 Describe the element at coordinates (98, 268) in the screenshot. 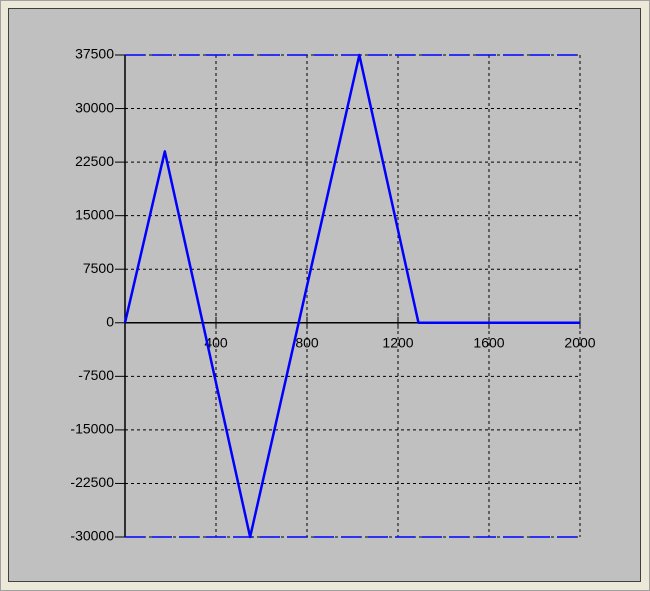

I see `y-tick-label: 7500` at that location.